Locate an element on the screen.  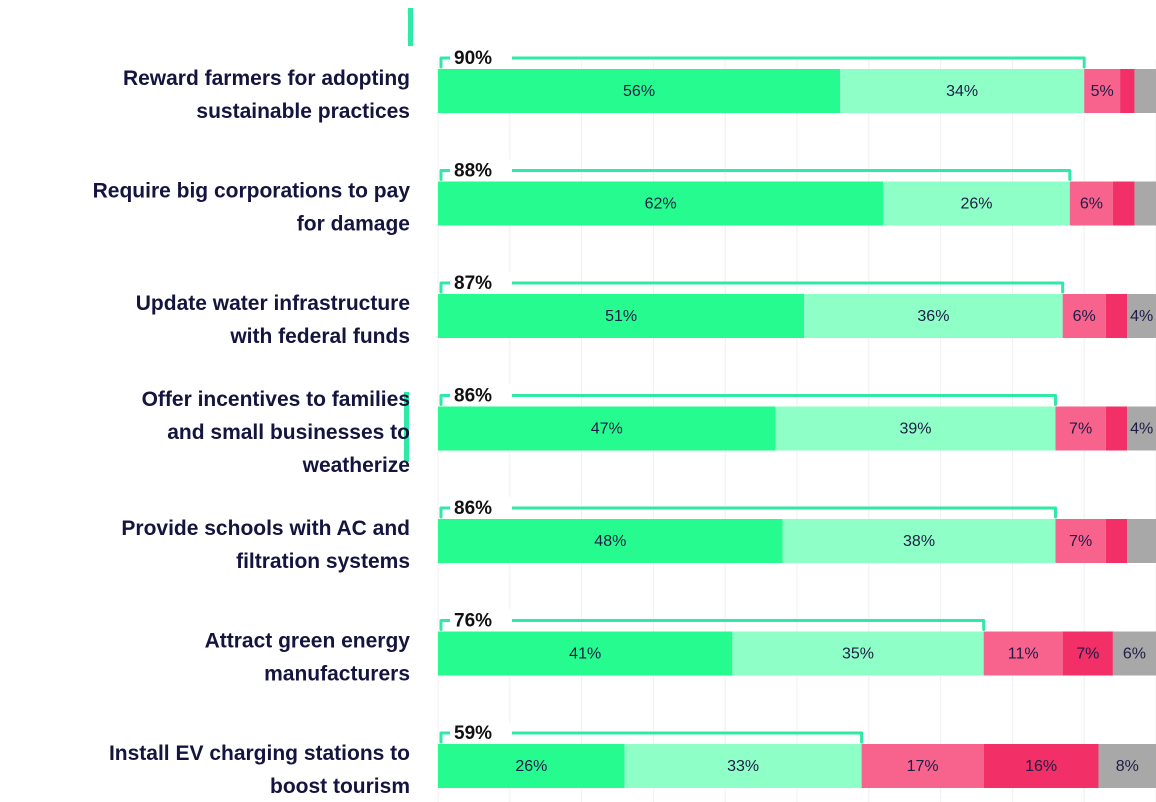
category-label: manufacturers is located at coordinates (337, 674).